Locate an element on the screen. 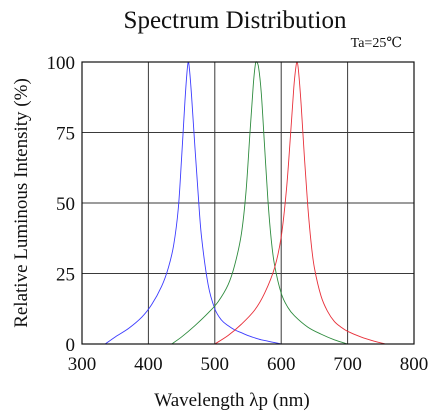  chart-title: Spectrum Distribution is located at coordinates (235, 20).